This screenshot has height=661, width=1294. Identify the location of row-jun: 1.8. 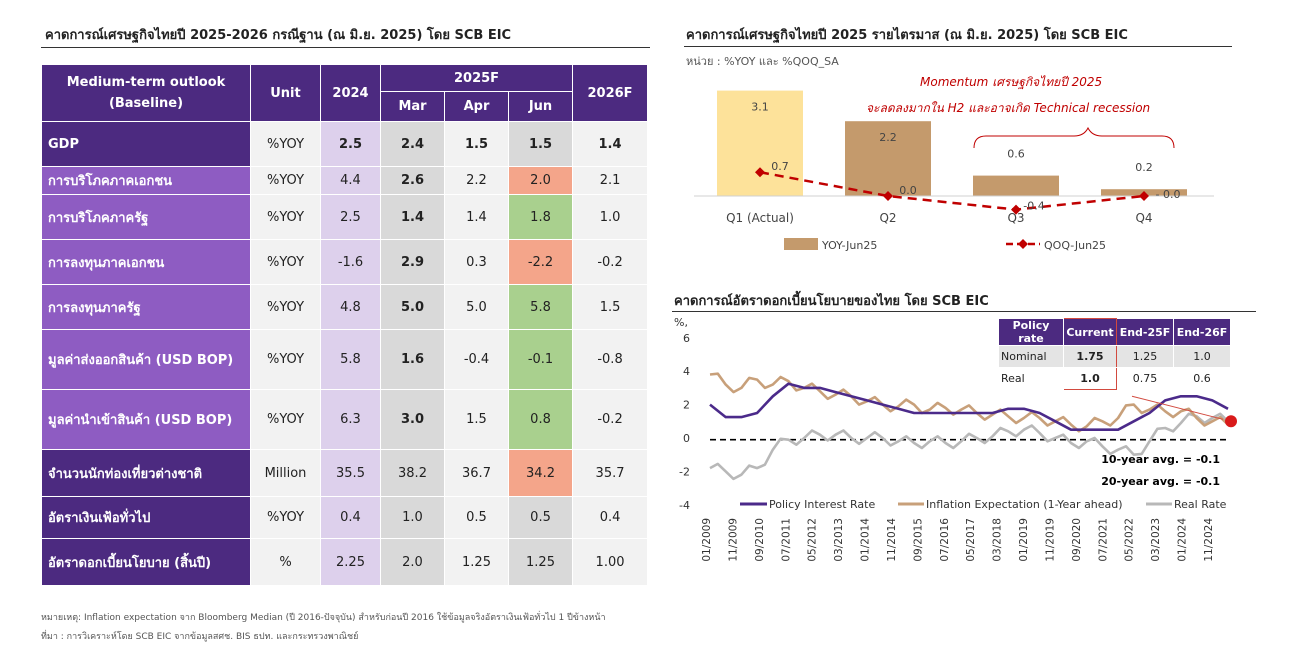
(540, 217).